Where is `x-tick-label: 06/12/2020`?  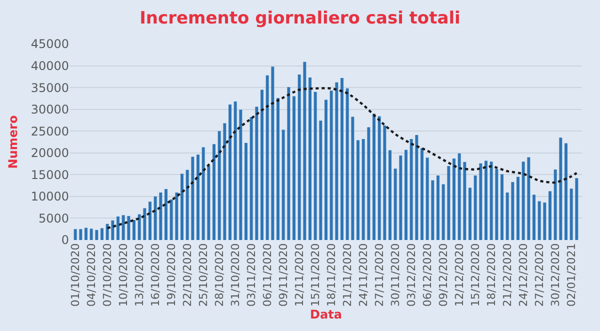 x-tick-label: 06/12/2020 is located at coordinates (427, 275).